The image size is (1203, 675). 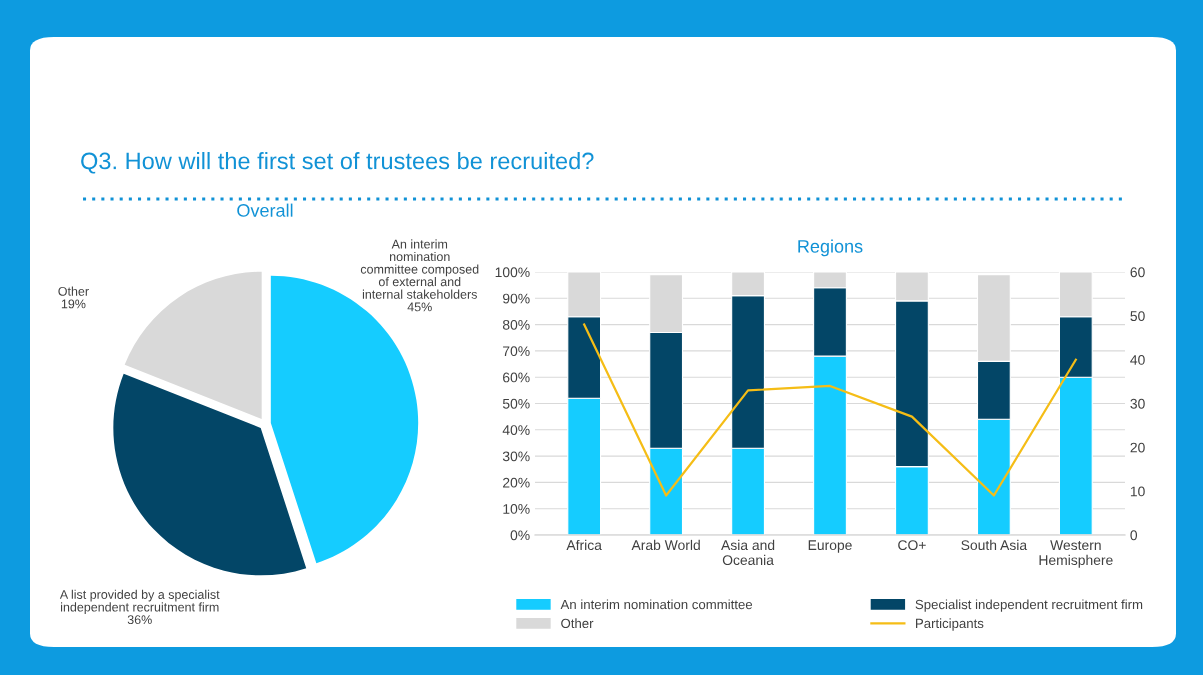 What do you see at coordinates (520, 535) in the screenshot?
I see `y-tick-label: 0%` at bounding box center [520, 535].